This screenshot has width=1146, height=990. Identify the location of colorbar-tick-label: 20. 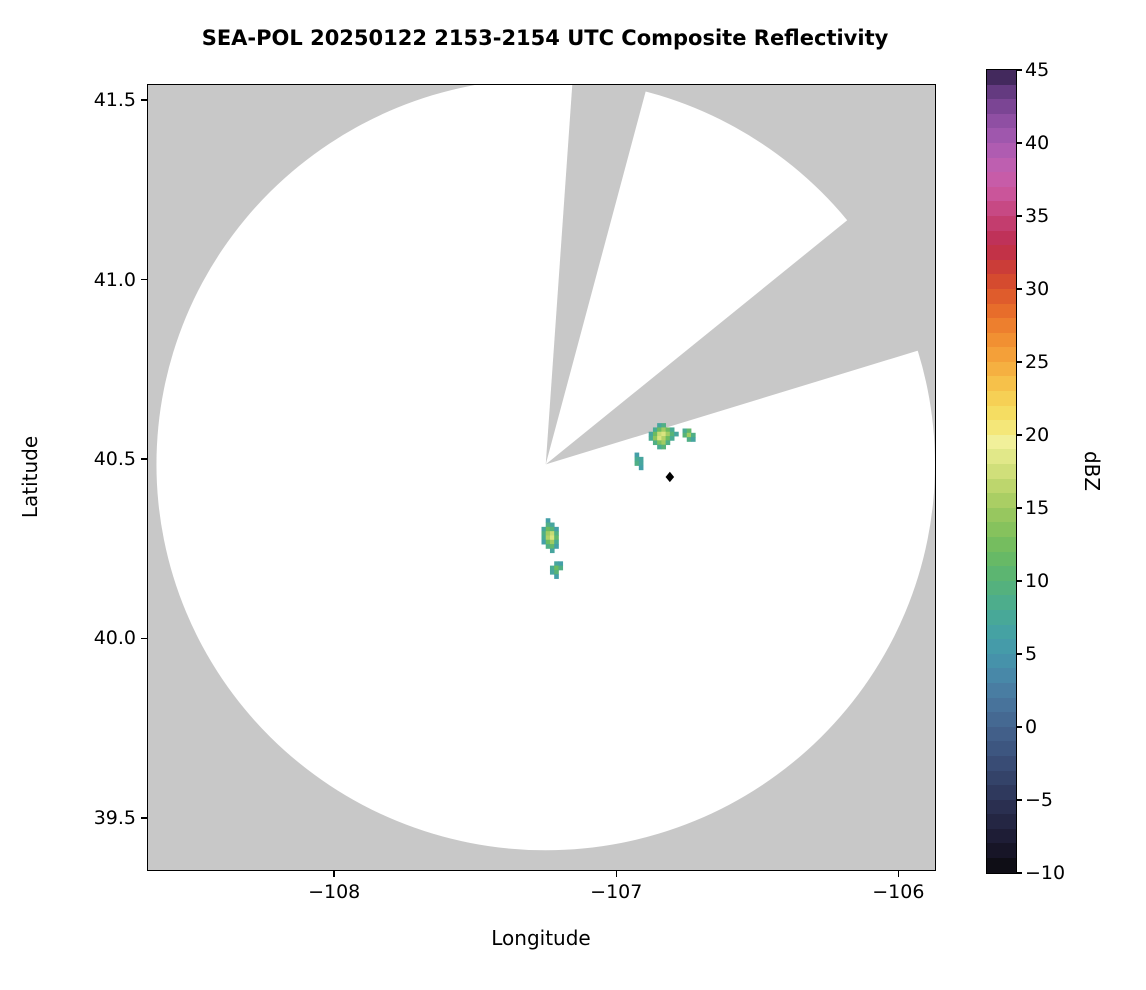
(1037, 435).